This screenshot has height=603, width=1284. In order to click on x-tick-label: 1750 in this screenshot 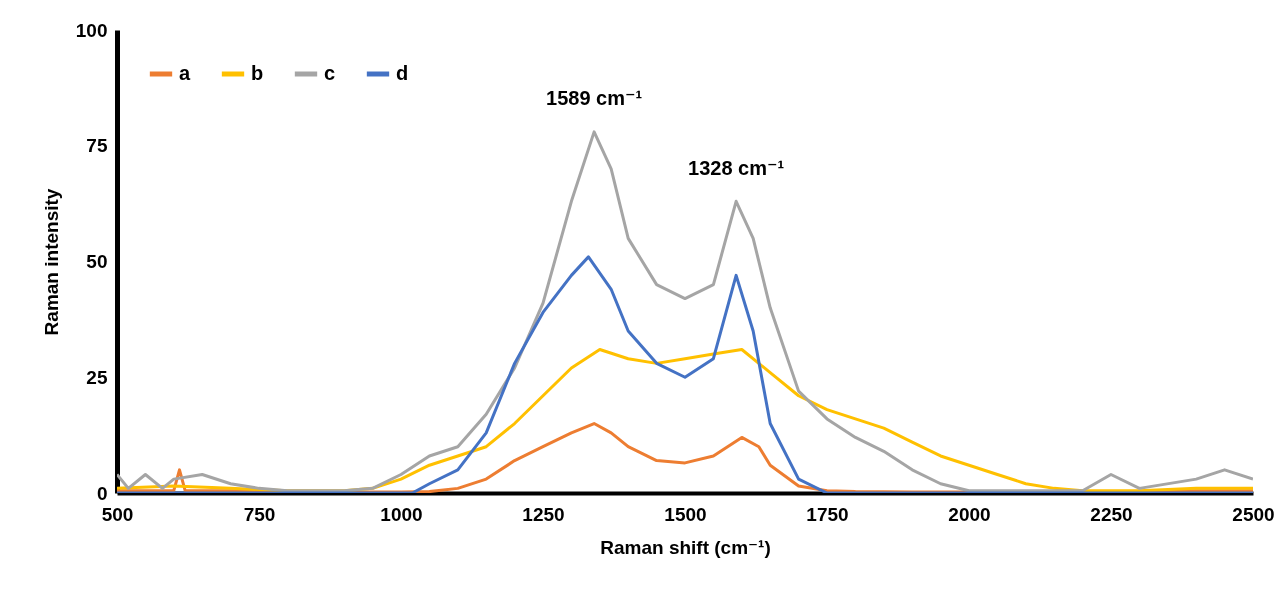, I will do `click(827, 514)`.